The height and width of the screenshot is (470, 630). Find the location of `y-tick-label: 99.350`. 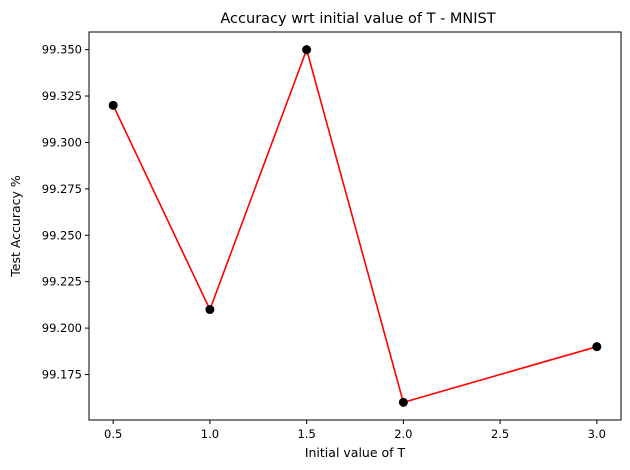

y-tick-label: 99.350 is located at coordinates (62, 50).